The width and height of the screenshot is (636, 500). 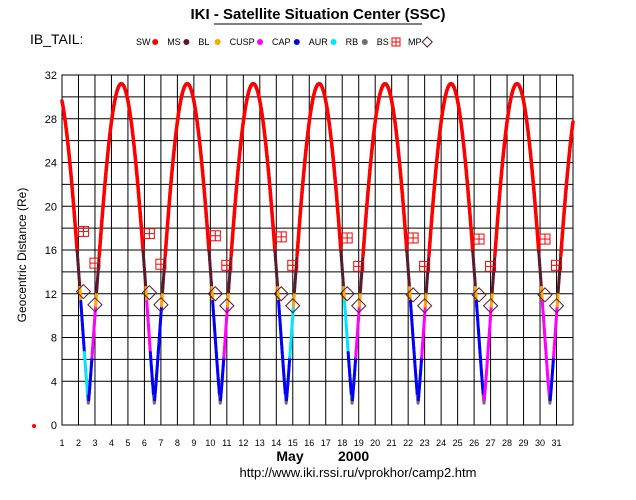 What do you see at coordinates (557, 443) in the screenshot?
I see `x-tick-label: 31` at bounding box center [557, 443].